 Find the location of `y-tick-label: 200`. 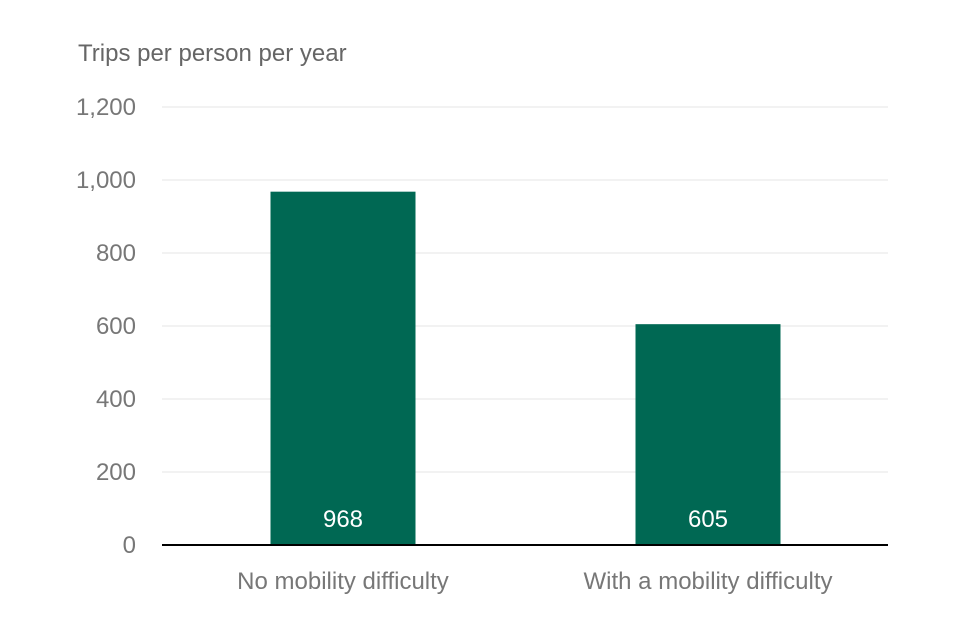

y-tick-label: 200 is located at coordinates (116, 472).